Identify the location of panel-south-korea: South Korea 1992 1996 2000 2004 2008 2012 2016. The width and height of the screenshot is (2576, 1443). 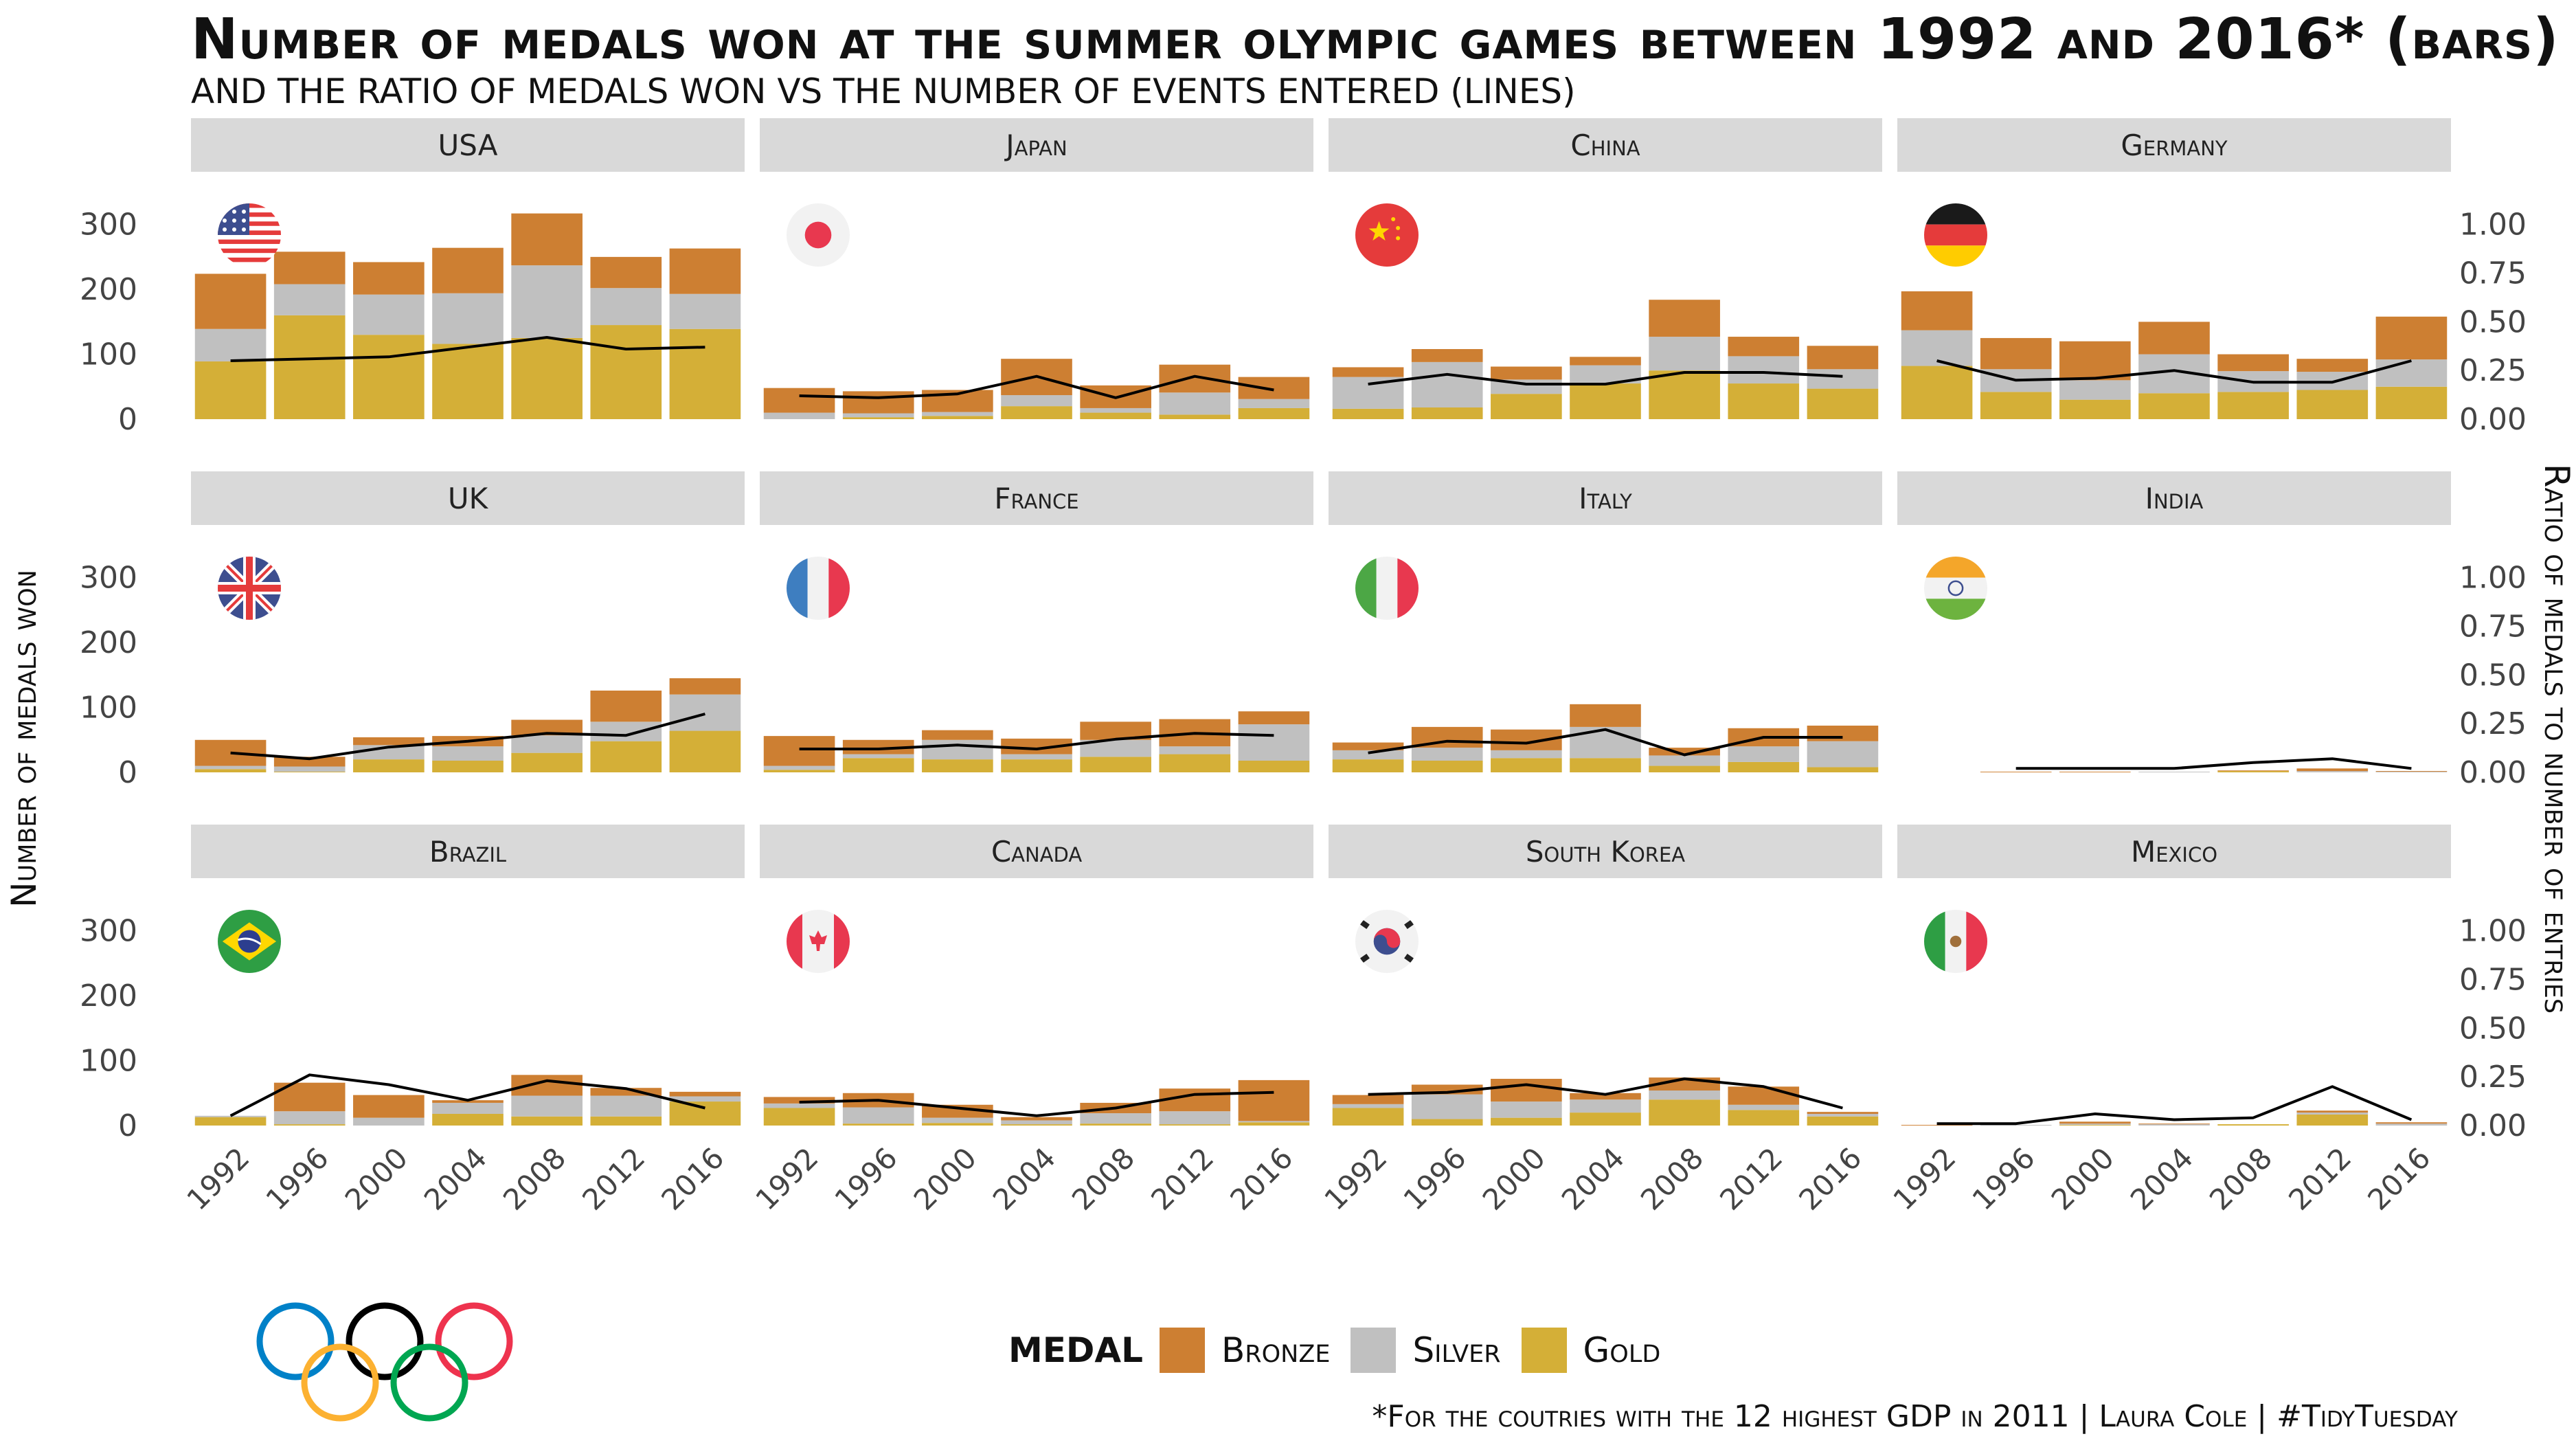
(1600, 1021).